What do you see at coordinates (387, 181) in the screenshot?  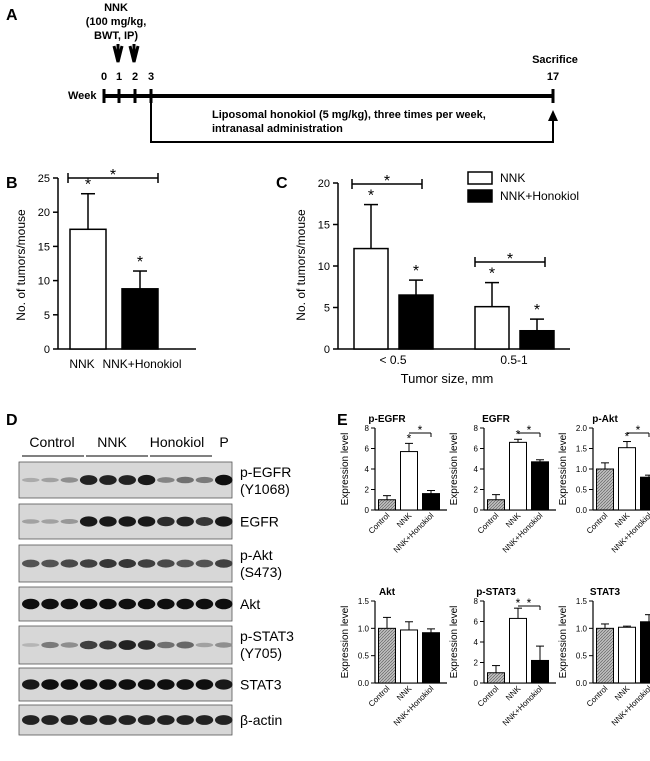 I see `c-bracket-mark: *` at bounding box center [387, 181].